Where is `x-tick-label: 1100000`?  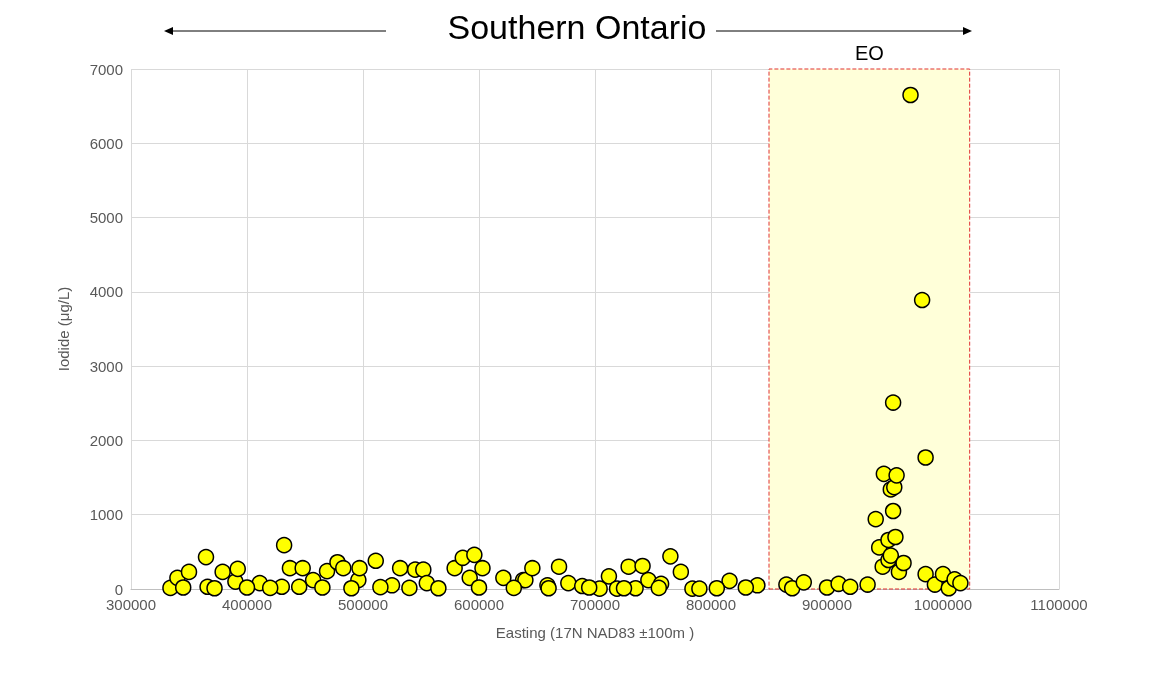 x-tick-label: 1100000 is located at coordinates (1059, 604).